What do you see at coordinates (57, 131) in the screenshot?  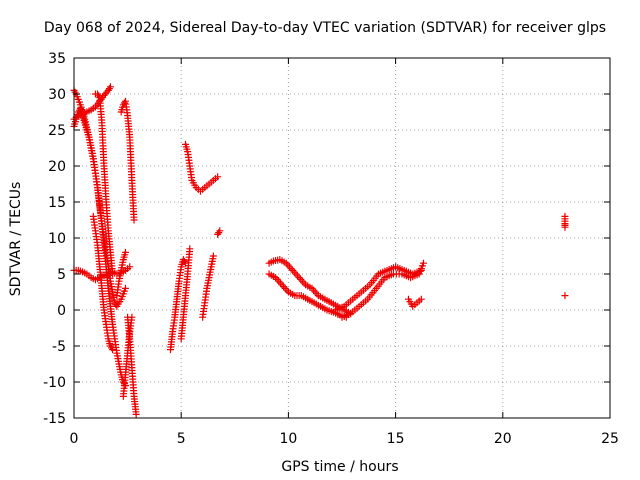 I see `y-tick-label: 25` at bounding box center [57, 131].